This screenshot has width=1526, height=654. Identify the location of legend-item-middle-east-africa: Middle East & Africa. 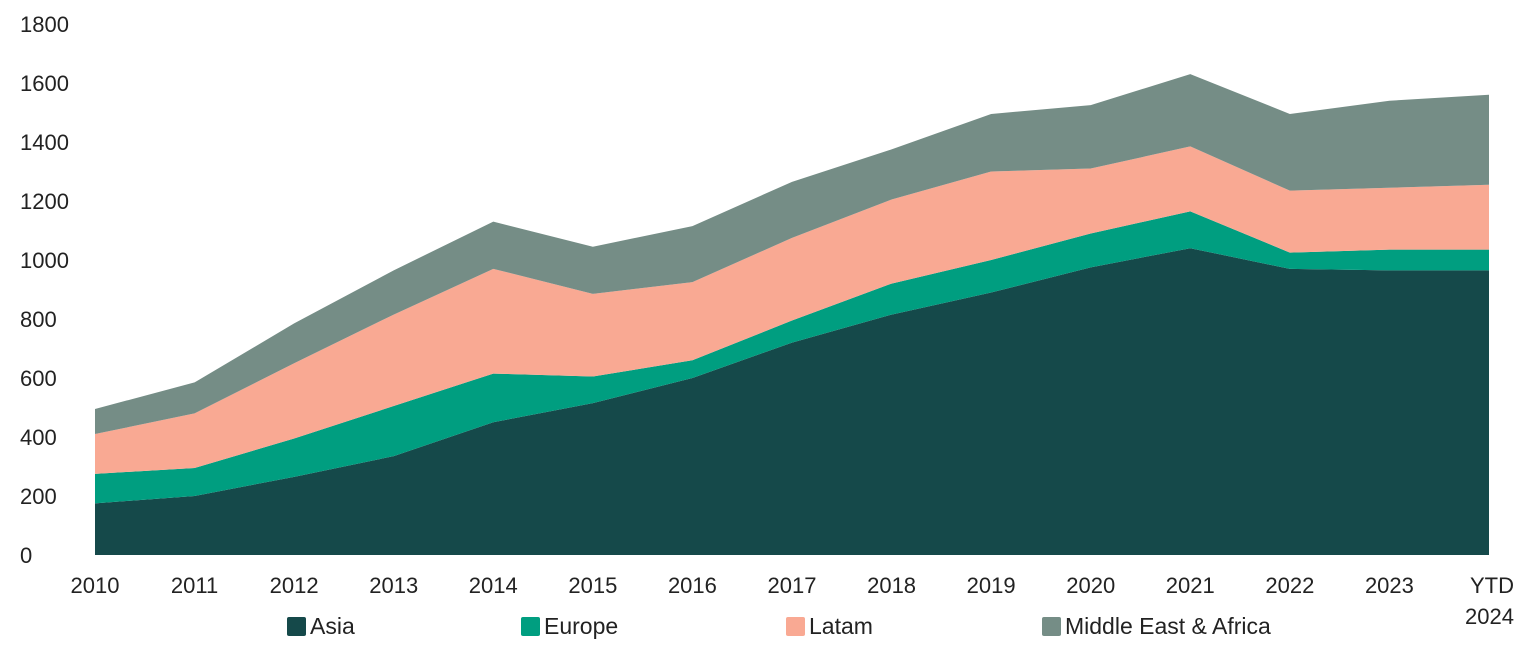
(1156, 626).